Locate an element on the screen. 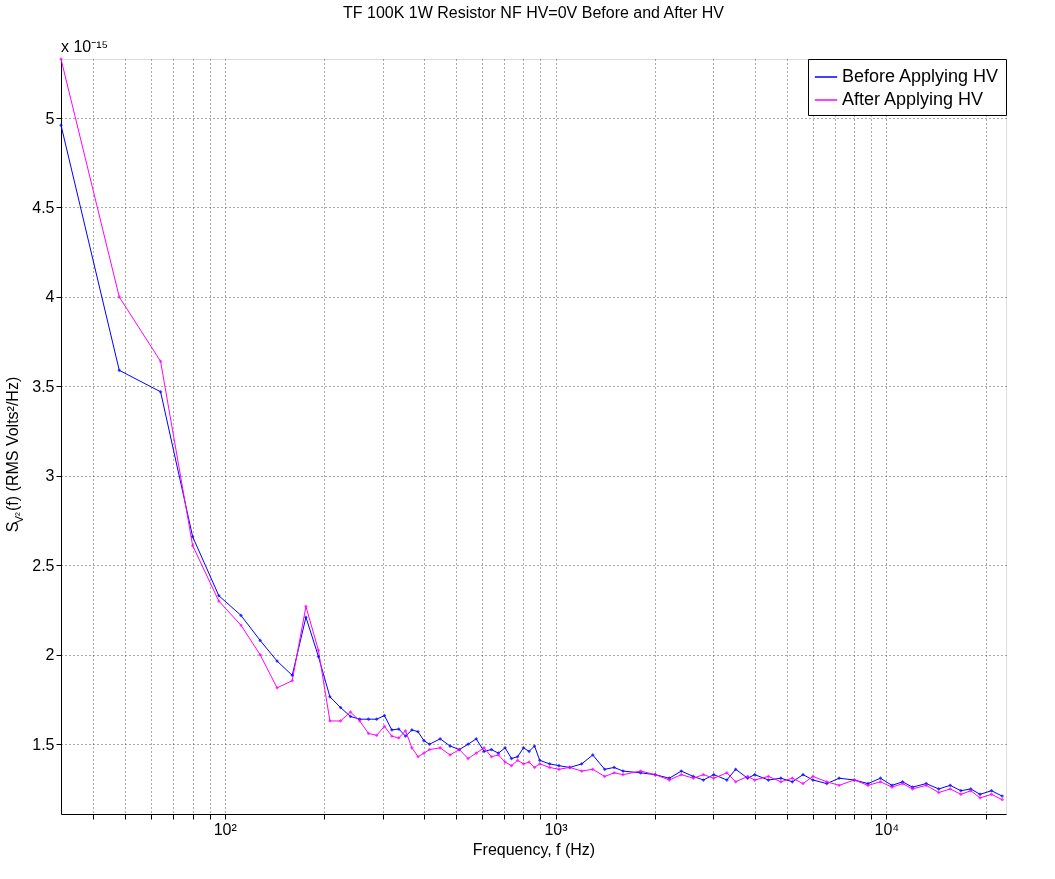 The image size is (1055, 879). x-axis-title: Frequency, f (Hz) is located at coordinates (534, 849).